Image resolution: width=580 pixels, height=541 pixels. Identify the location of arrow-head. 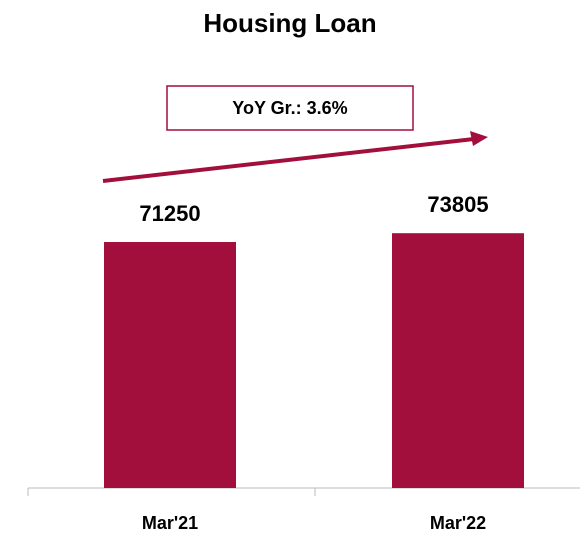
(479, 138).